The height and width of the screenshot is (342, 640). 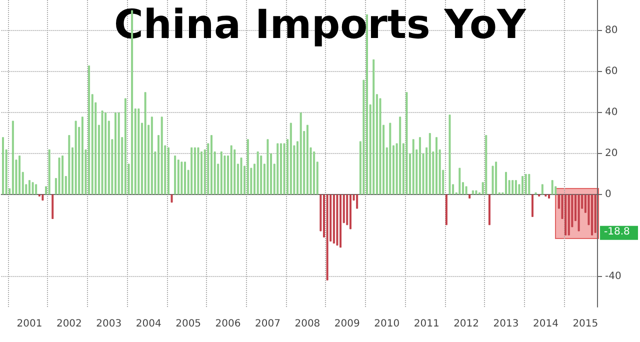 What do you see at coordinates (617, 232) in the screenshot?
I see `text: -18.8` at bounding box center [617, 232].